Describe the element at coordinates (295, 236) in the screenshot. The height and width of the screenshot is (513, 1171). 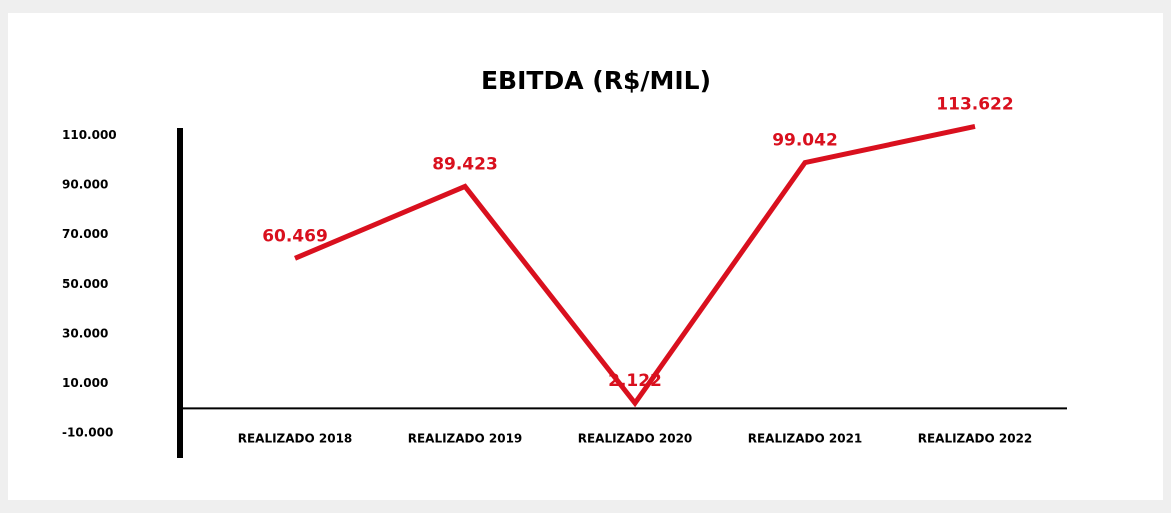
I see `data-label: 60.469` at that location.